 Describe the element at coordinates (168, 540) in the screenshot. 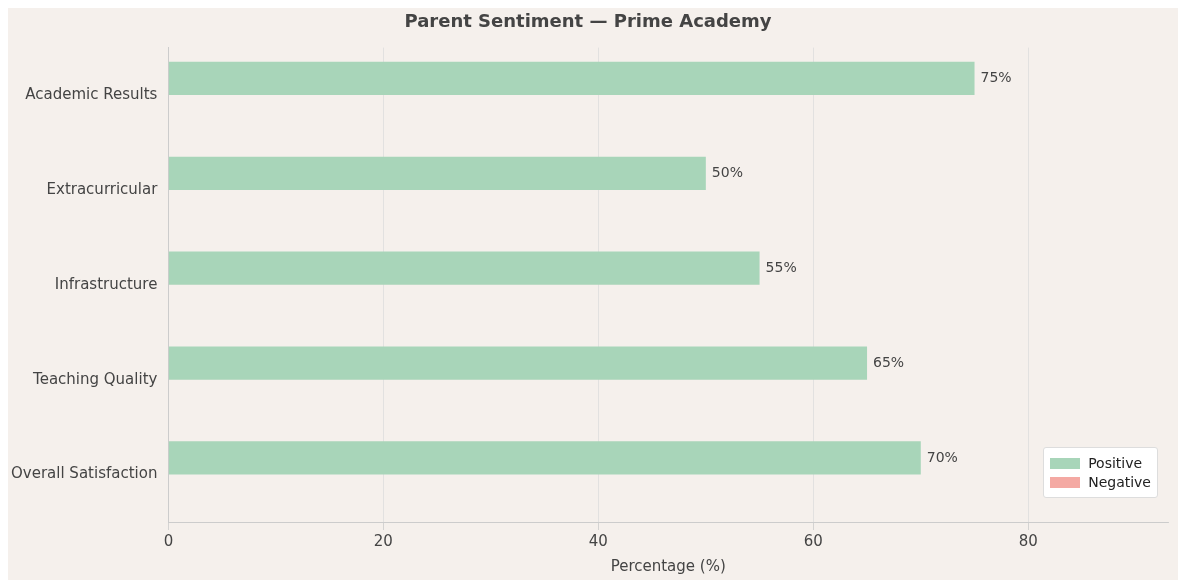

I see `x-tick-label: 0` at that location.